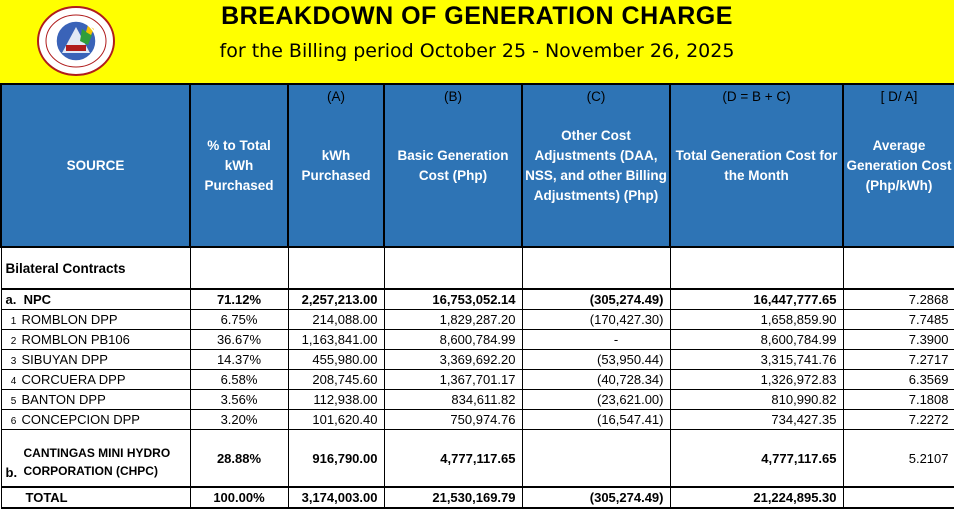 Image resolution: width=954 pixels, height=509 pixels. I want to click on basic-cost-cell: 8,600,784.99, so click(453, 339).